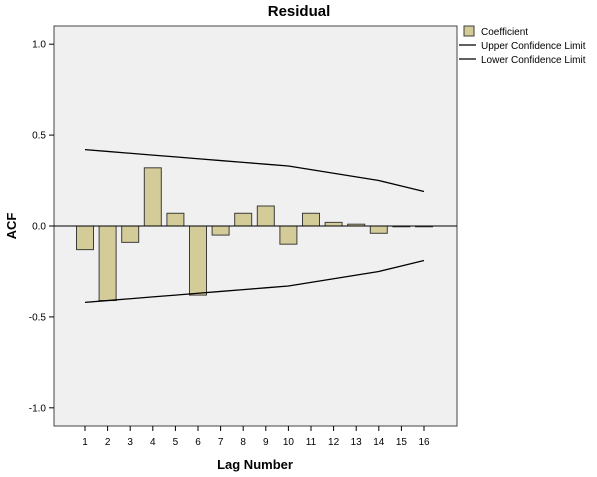  What do you see at coordinates (198, 442) in the screenshot?
I see `x-tick-label: 6` at bounding box center [198, 442].